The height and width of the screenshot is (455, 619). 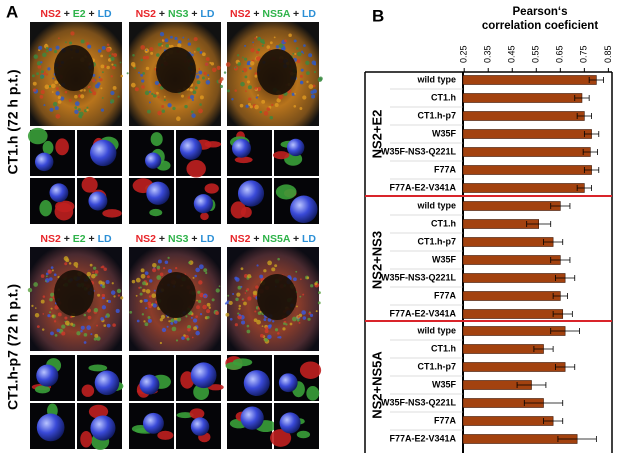 What do you see at coordinates (307, 239) in the screenshot?
I see `header-part: LD` at bounding box center [307, 239].